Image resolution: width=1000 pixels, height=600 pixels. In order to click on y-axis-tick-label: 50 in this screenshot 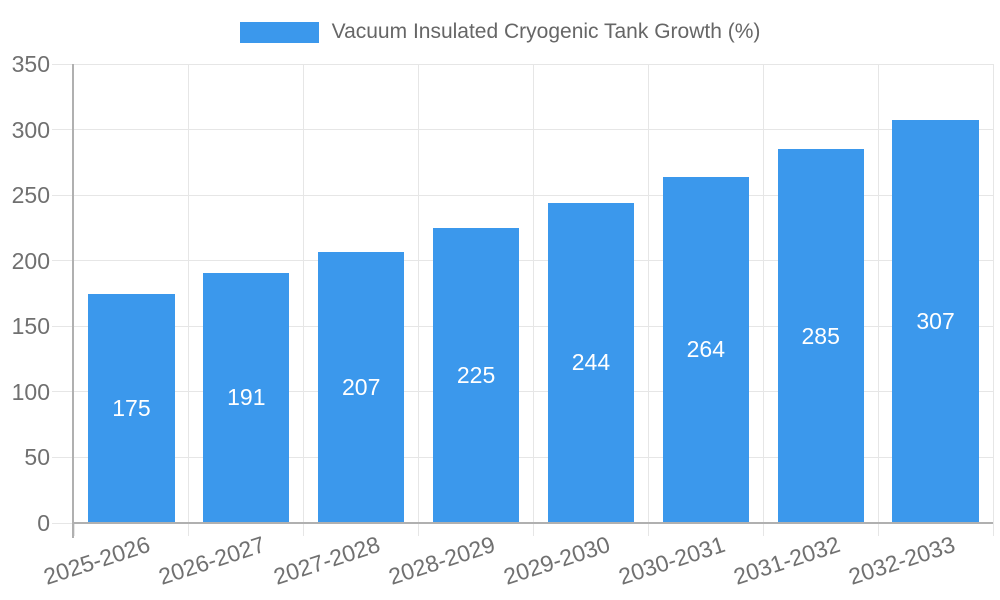, I will do `click(37, 457)`.